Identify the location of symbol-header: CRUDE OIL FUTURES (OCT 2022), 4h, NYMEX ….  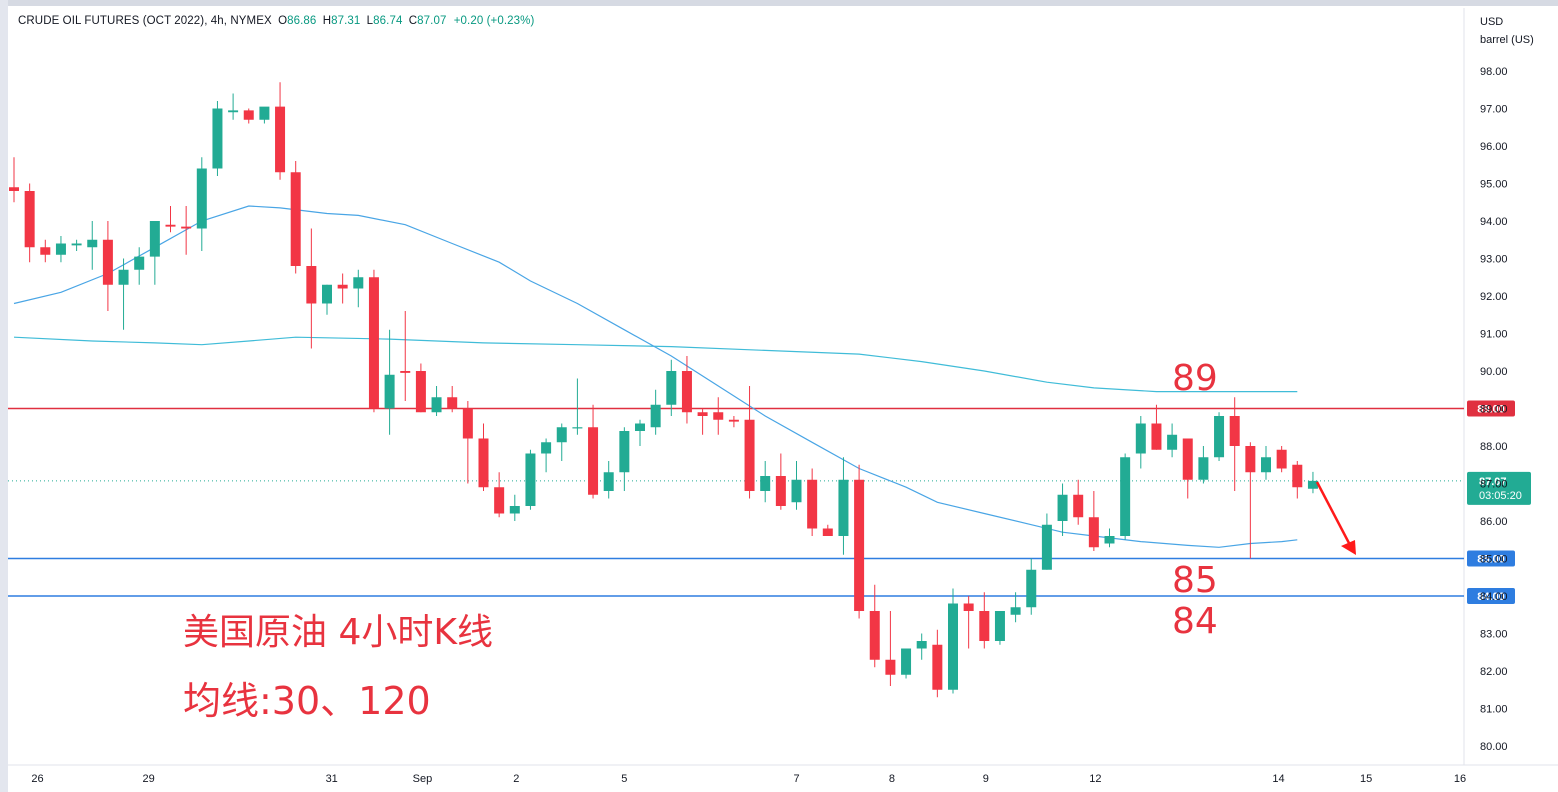
(276, 21).